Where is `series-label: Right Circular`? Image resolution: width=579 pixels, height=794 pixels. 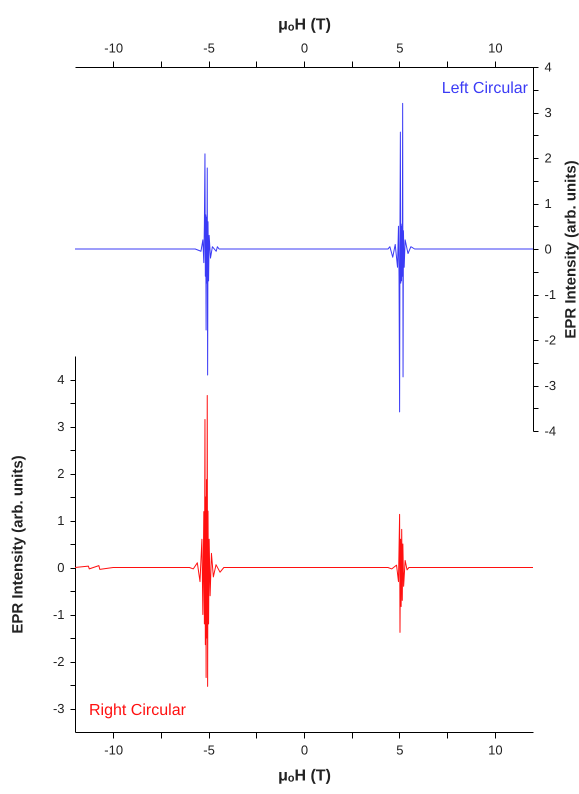
series-label: Right Circular is located at coordinates (138, 710).